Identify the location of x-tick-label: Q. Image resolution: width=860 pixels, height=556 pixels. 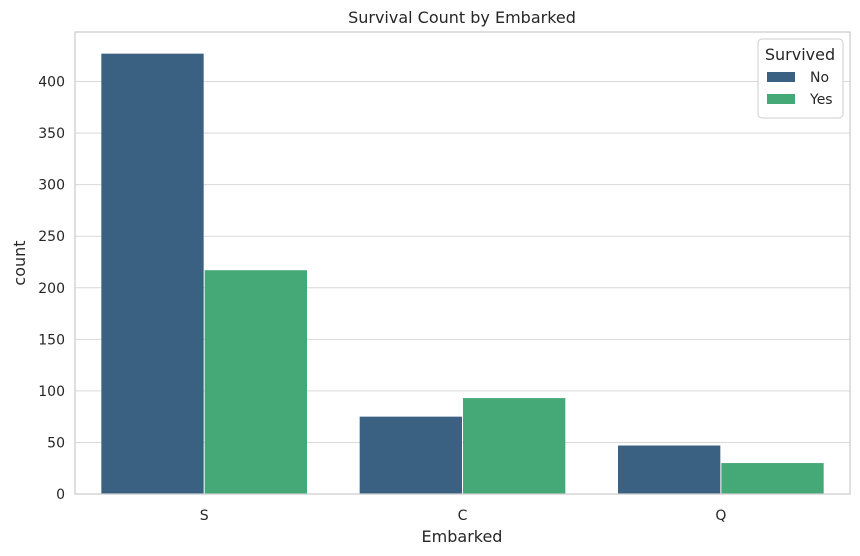
(720, 516).